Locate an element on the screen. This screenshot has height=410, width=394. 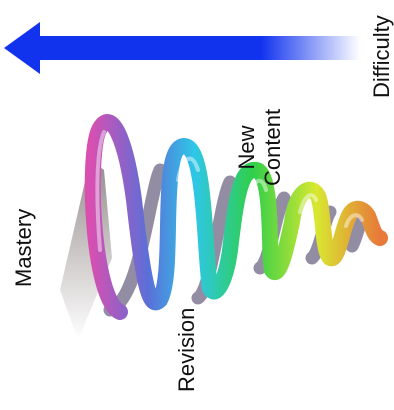
difficulty-label: Difficulty is located at coordinates (381, 56).